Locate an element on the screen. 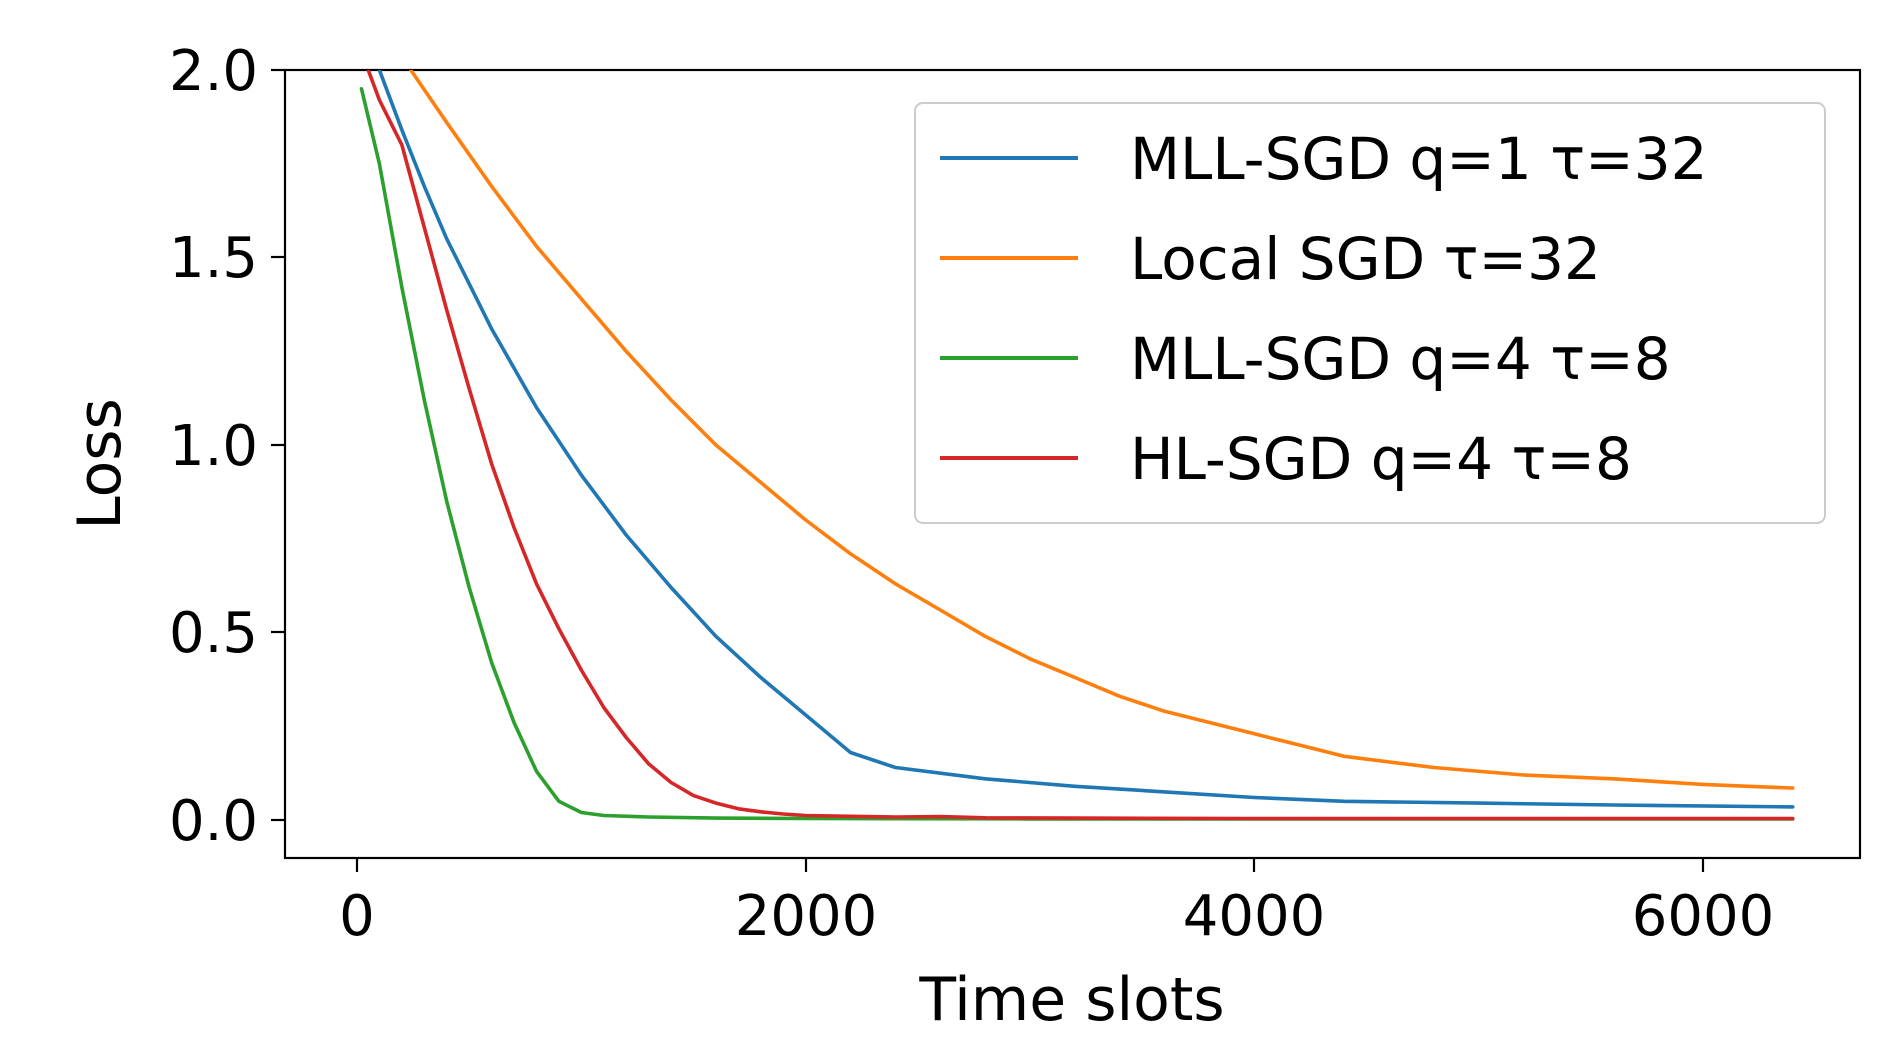 This screenshot has width=1897, height=1055. x-tick: 2000 is located at coordinates (806, 903).